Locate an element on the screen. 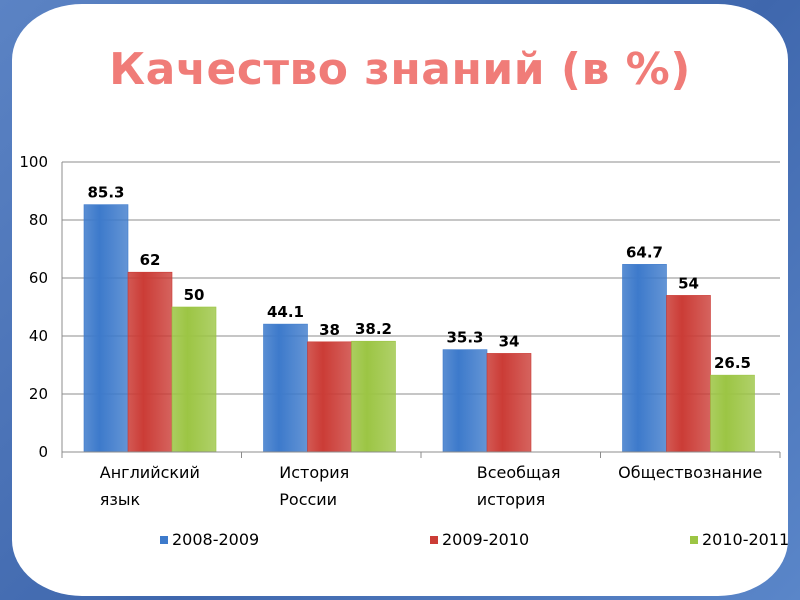 The image size is (800, 600). x-tick-label: Обществознание is located at coordinates (690, 472).